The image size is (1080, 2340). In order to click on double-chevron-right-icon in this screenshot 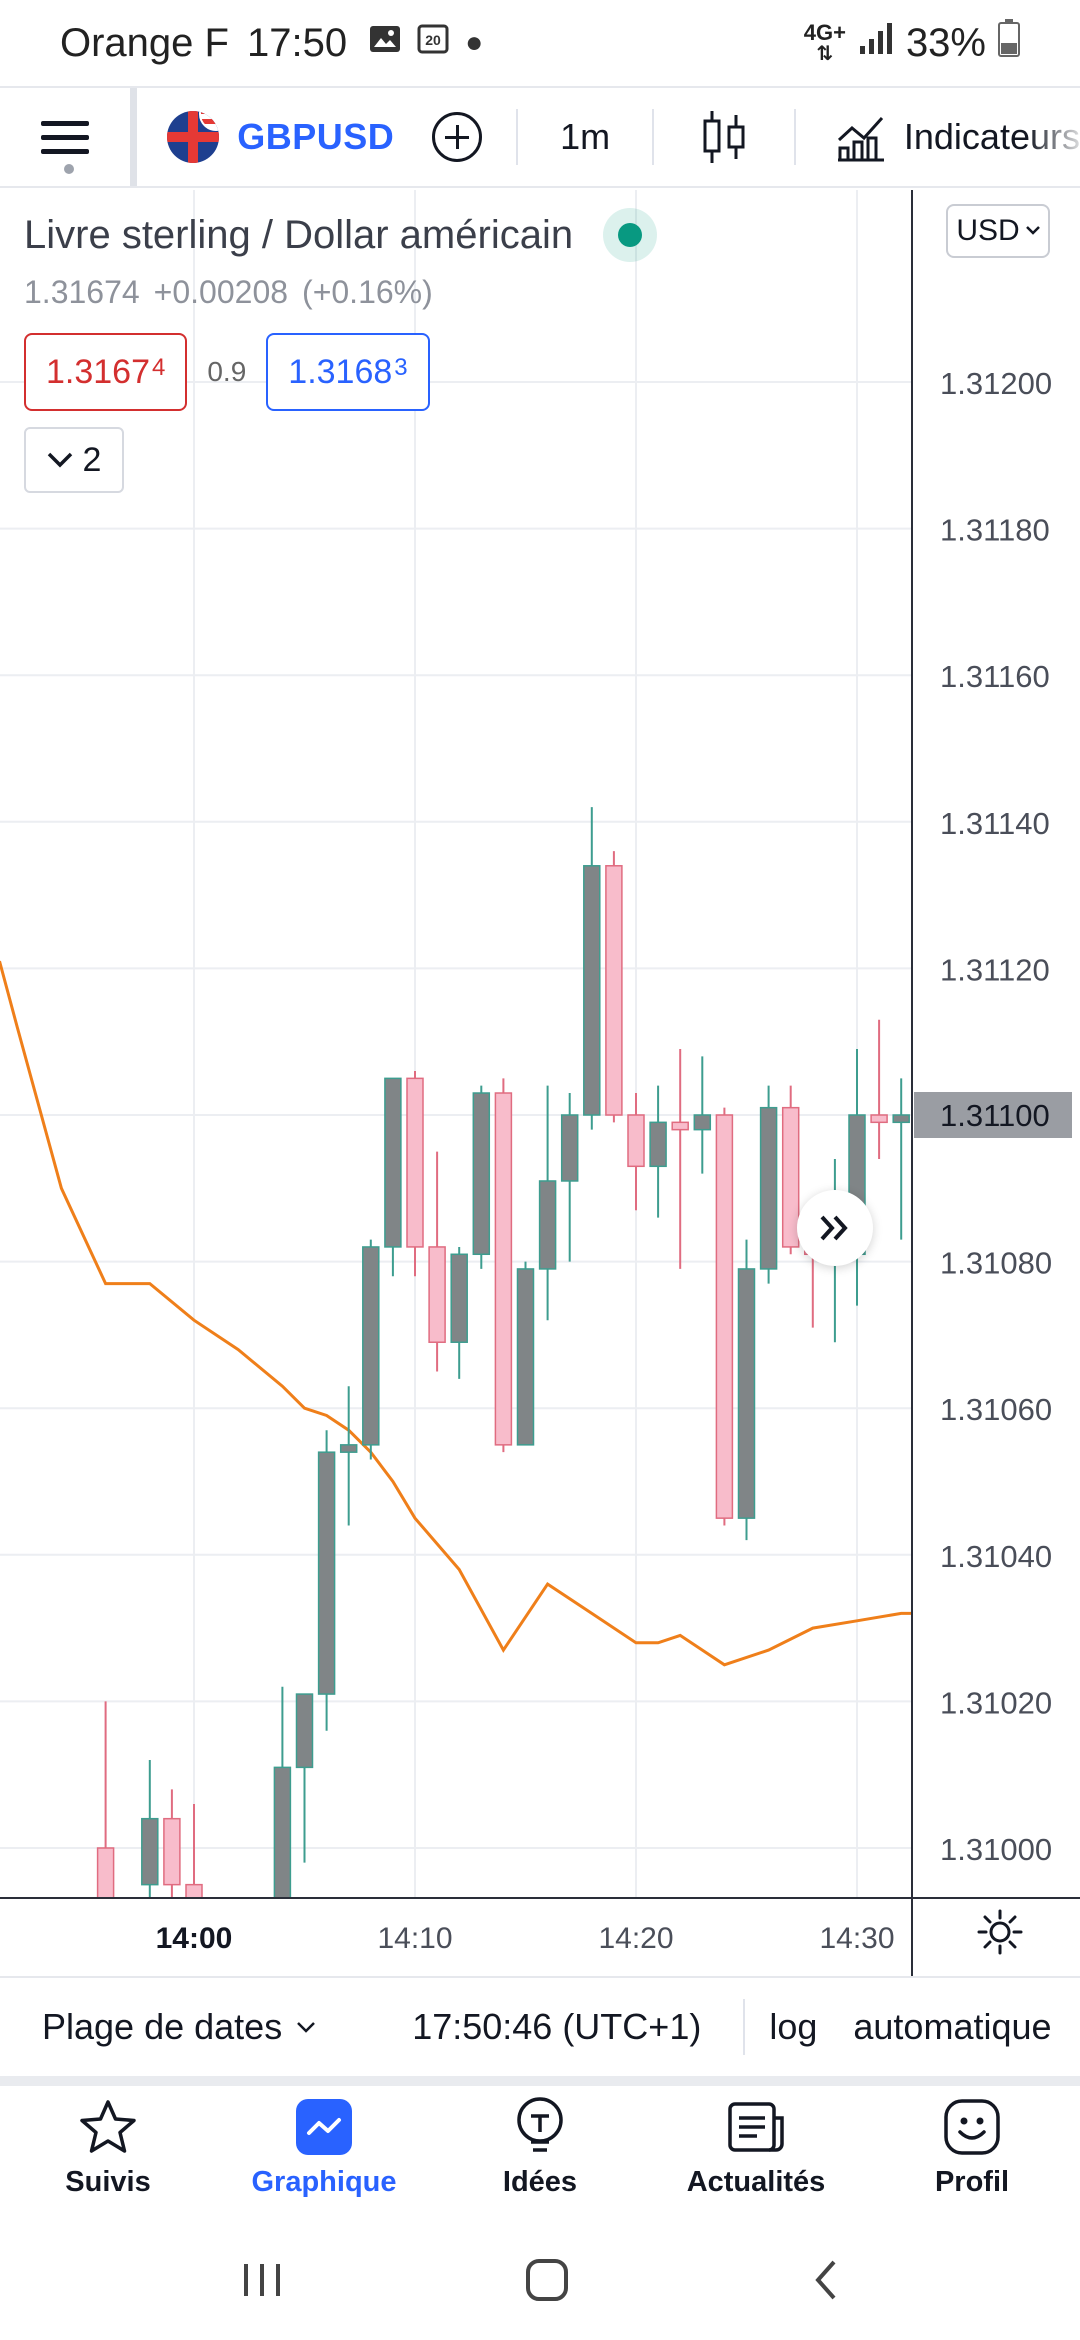, I will do `click(834, 1228)`.